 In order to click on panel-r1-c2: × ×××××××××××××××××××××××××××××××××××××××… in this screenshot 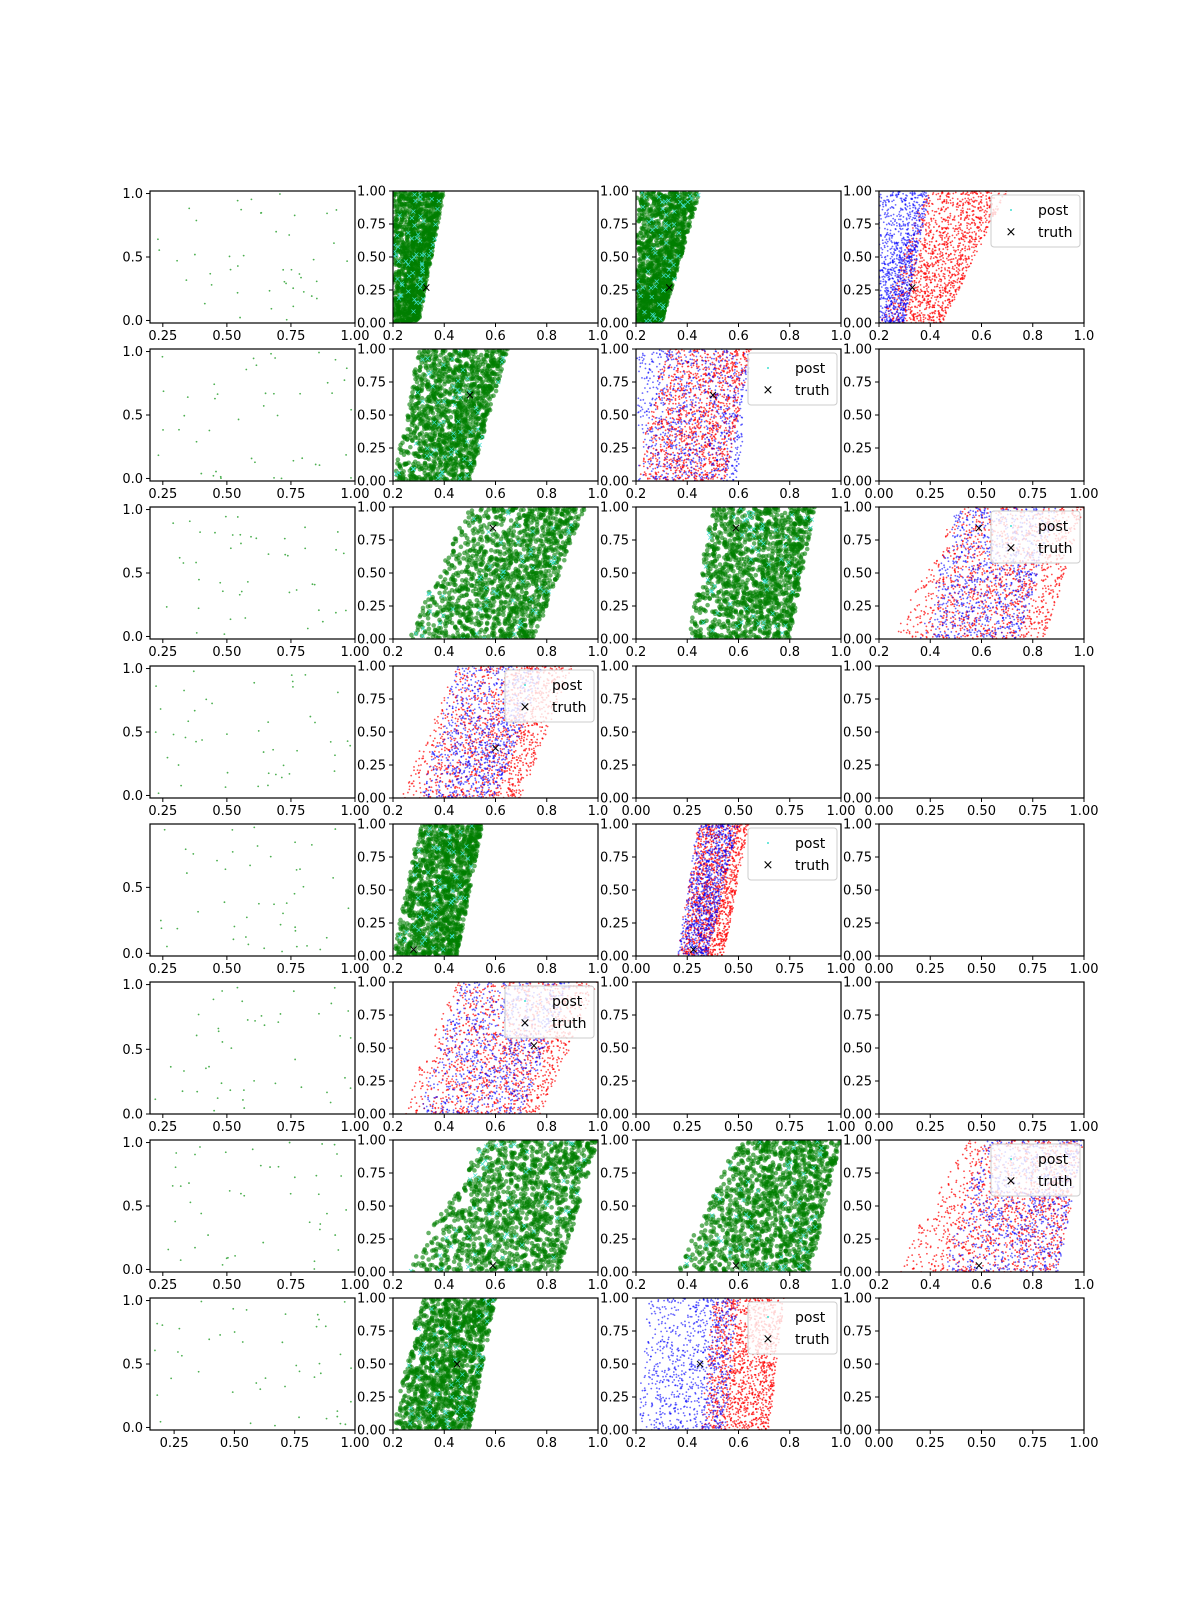, I will do `click(482, 265)`.